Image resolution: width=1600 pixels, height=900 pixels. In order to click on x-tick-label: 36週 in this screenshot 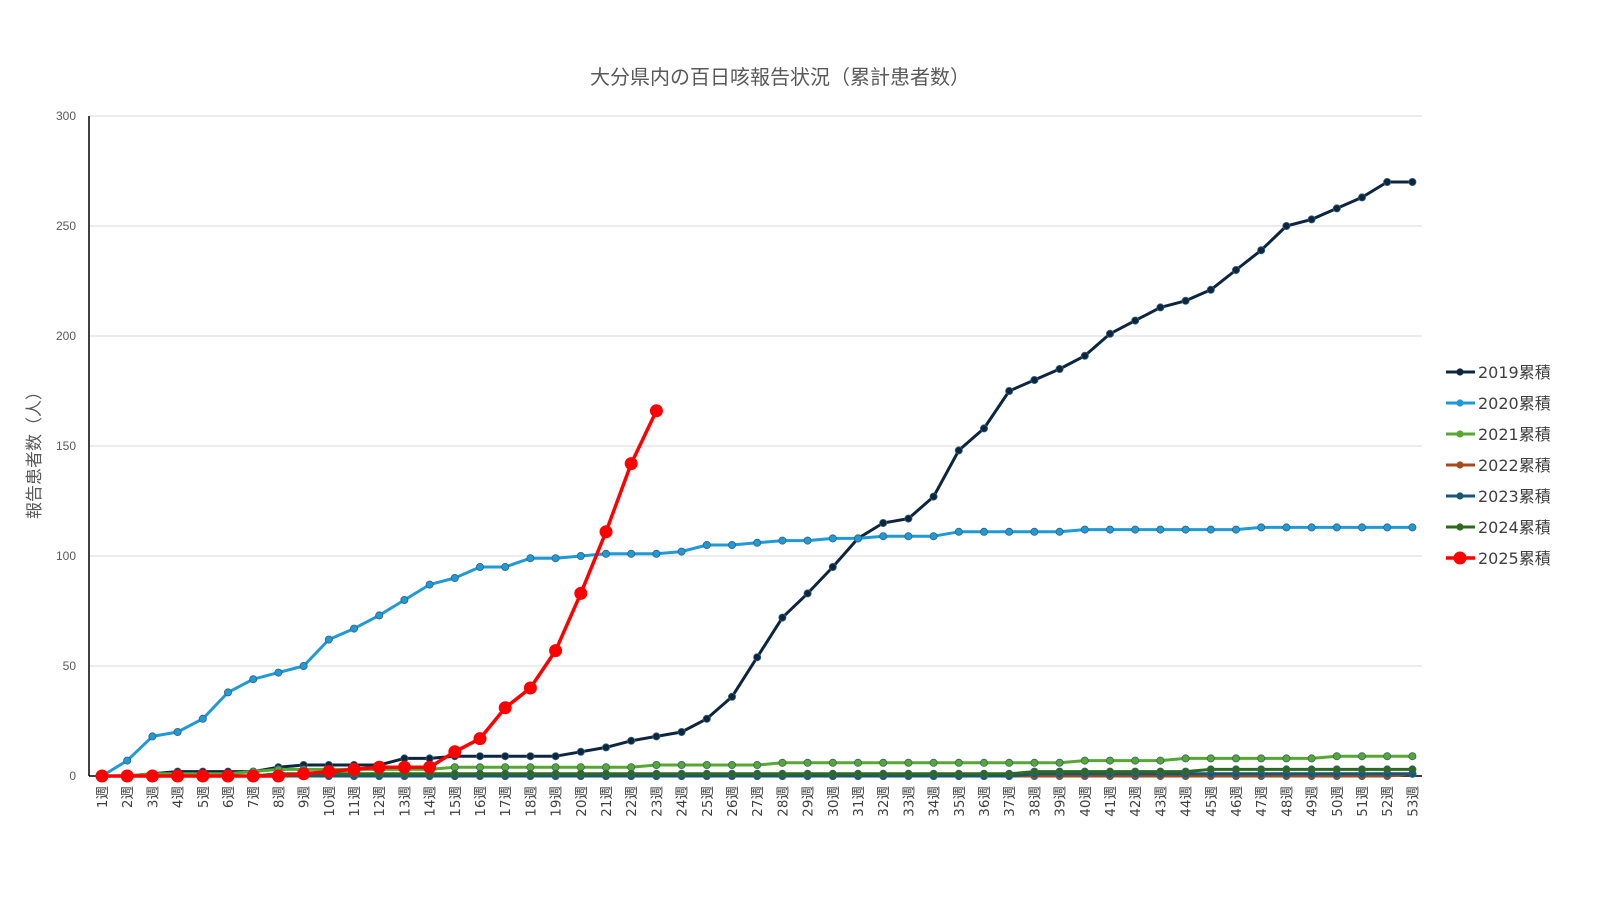, I will do `click(985, 801)`.